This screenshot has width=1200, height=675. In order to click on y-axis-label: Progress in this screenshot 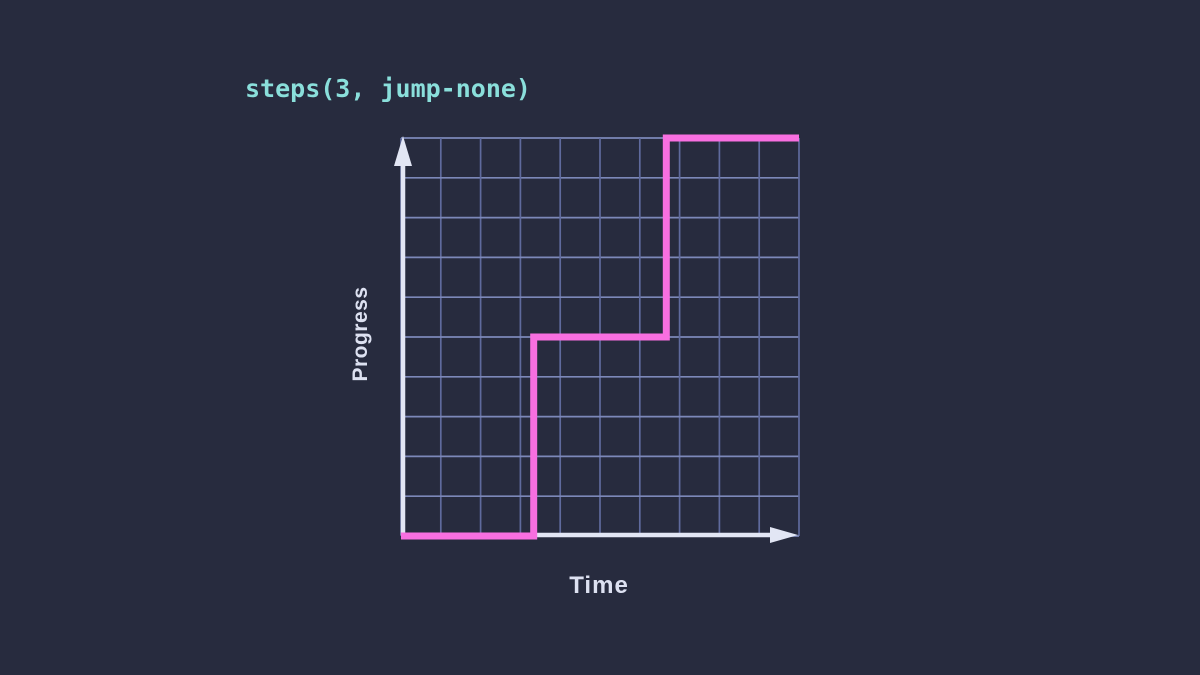, I will do `click(360, 334)`.